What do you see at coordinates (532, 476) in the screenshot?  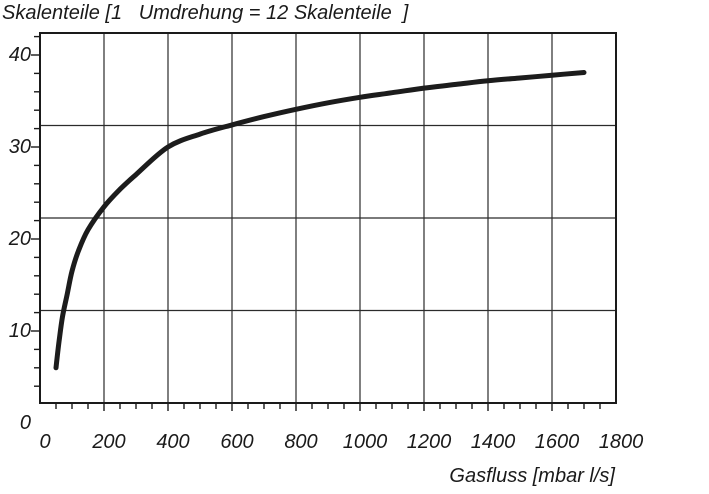 I see `x-axis-label: Gasfluss [mbar l/s]` at bounding box center [532, 476].